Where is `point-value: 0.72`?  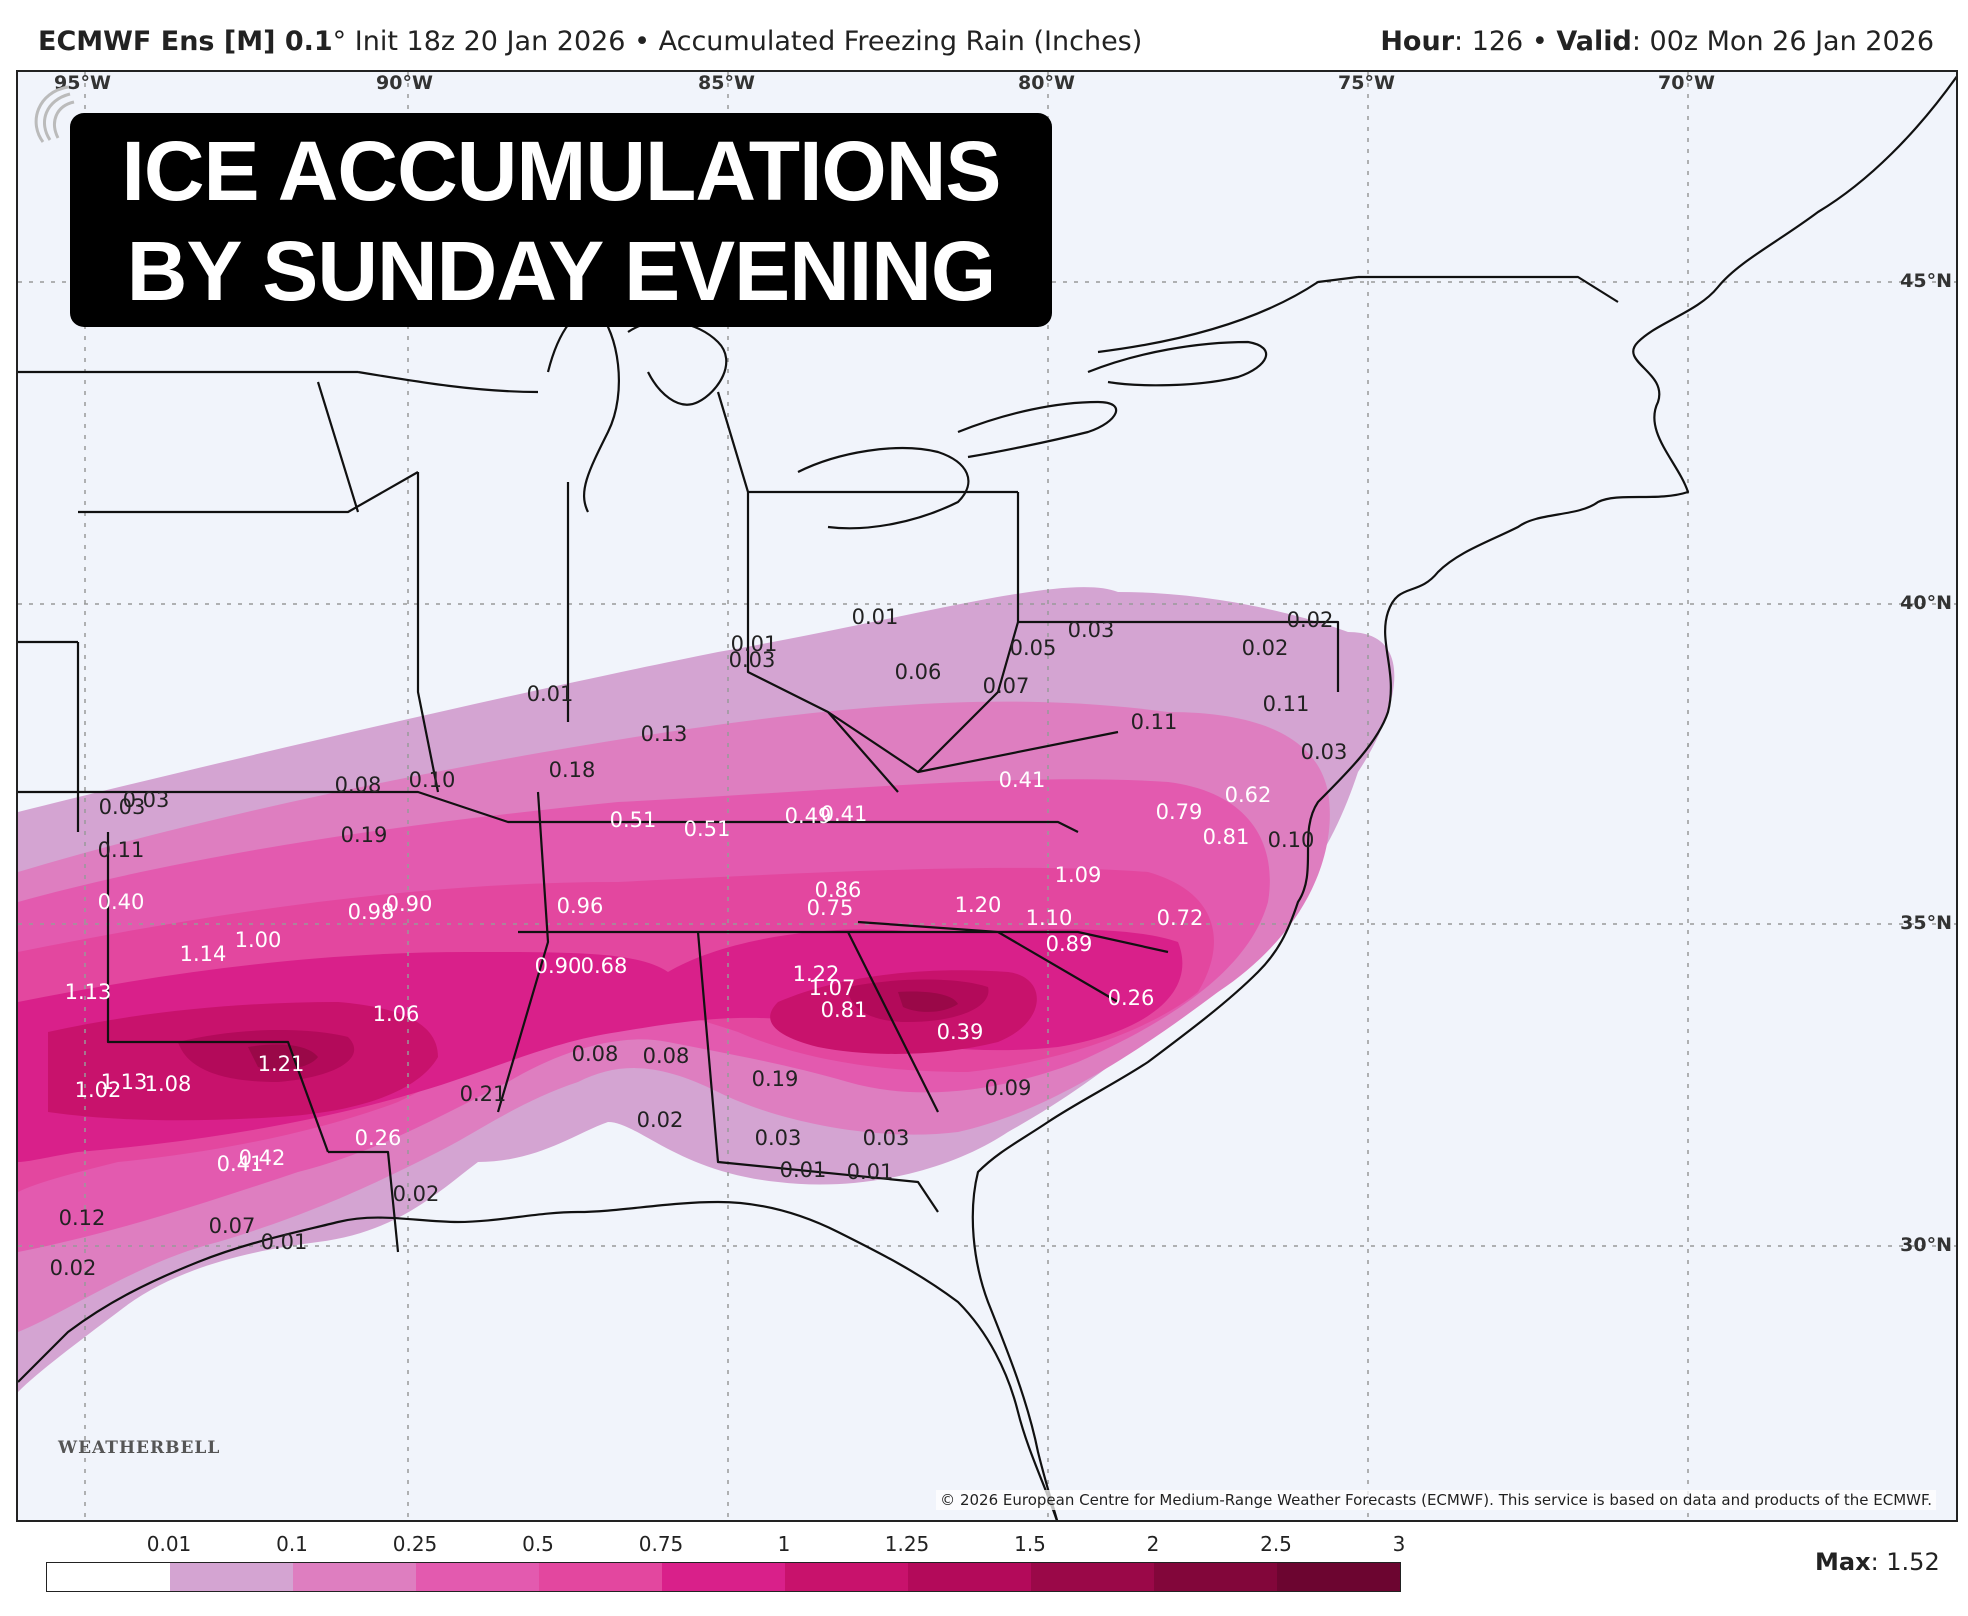
point-value: 0.72 is located at coordinates (1180, 918).